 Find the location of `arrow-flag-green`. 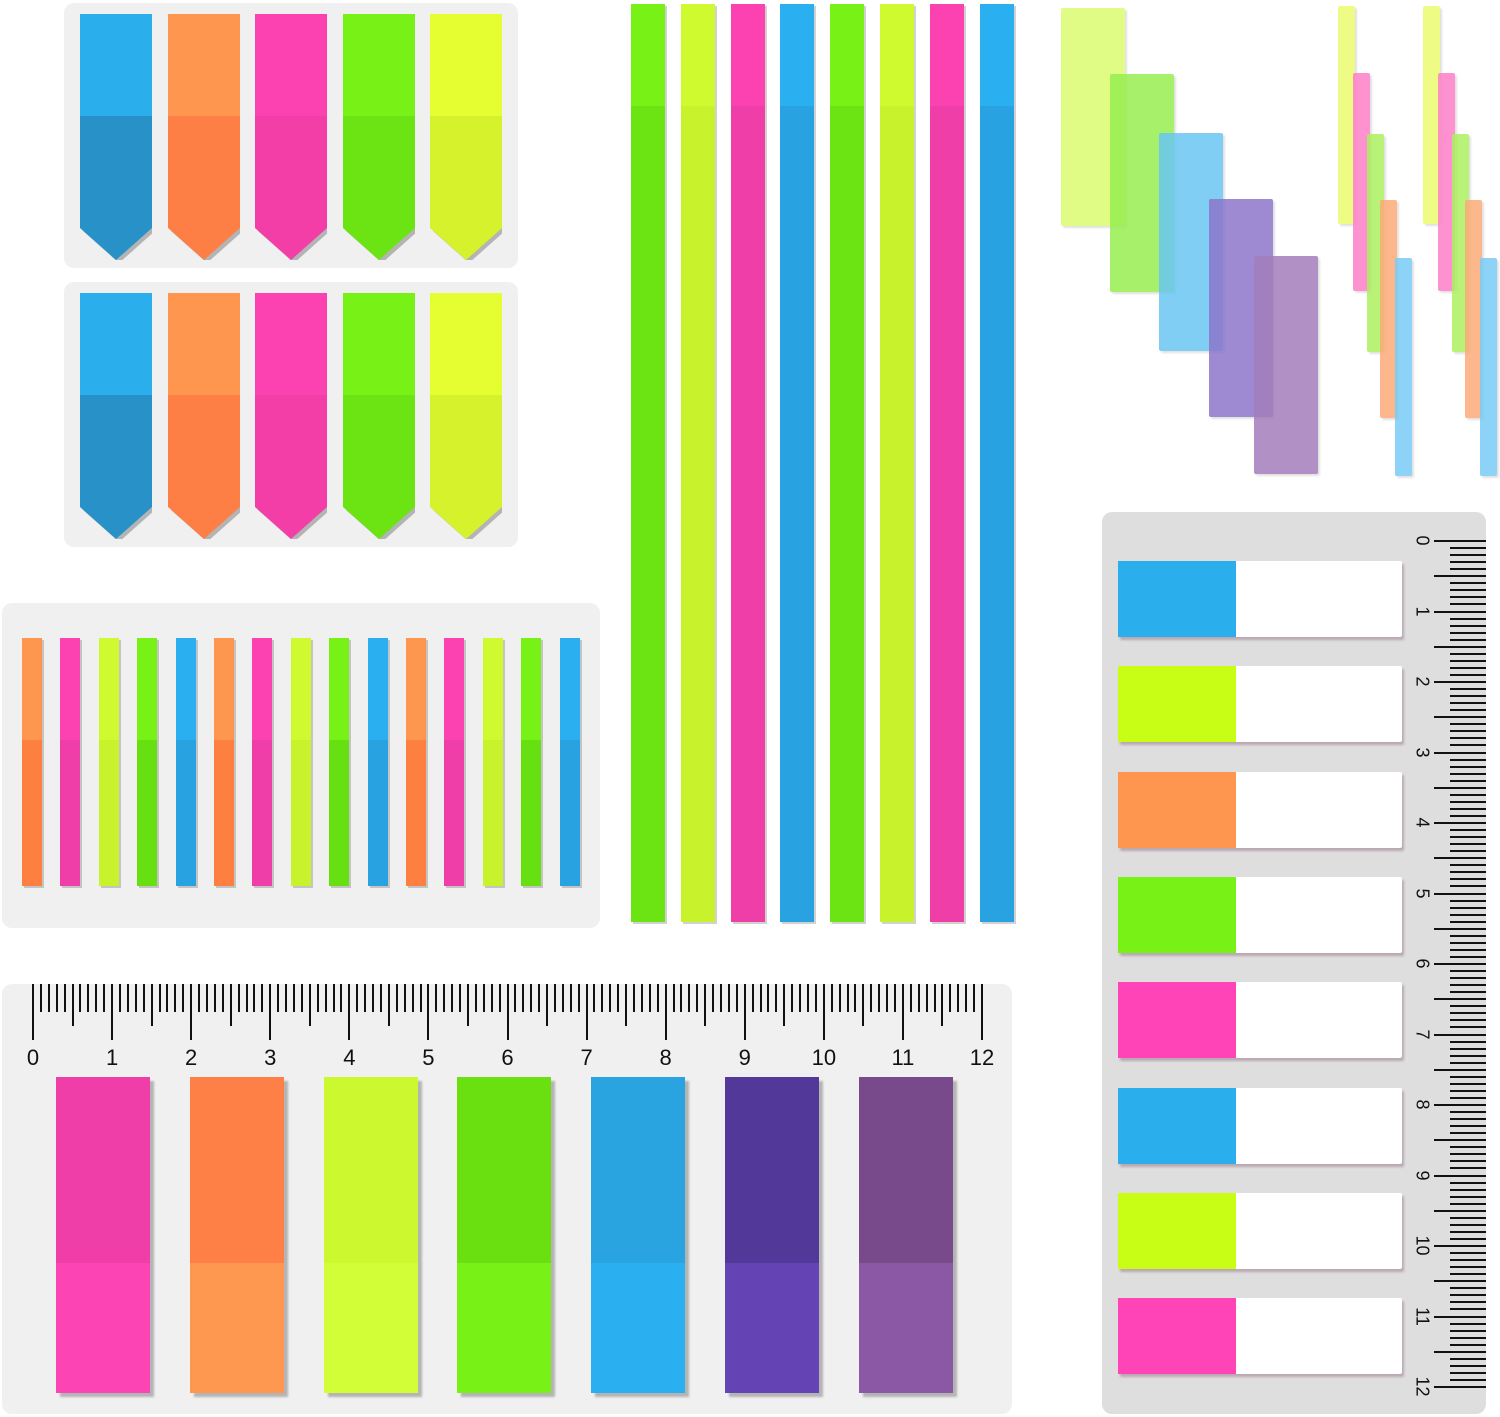

arrow-flag-green is located at coordinates (378, 416).